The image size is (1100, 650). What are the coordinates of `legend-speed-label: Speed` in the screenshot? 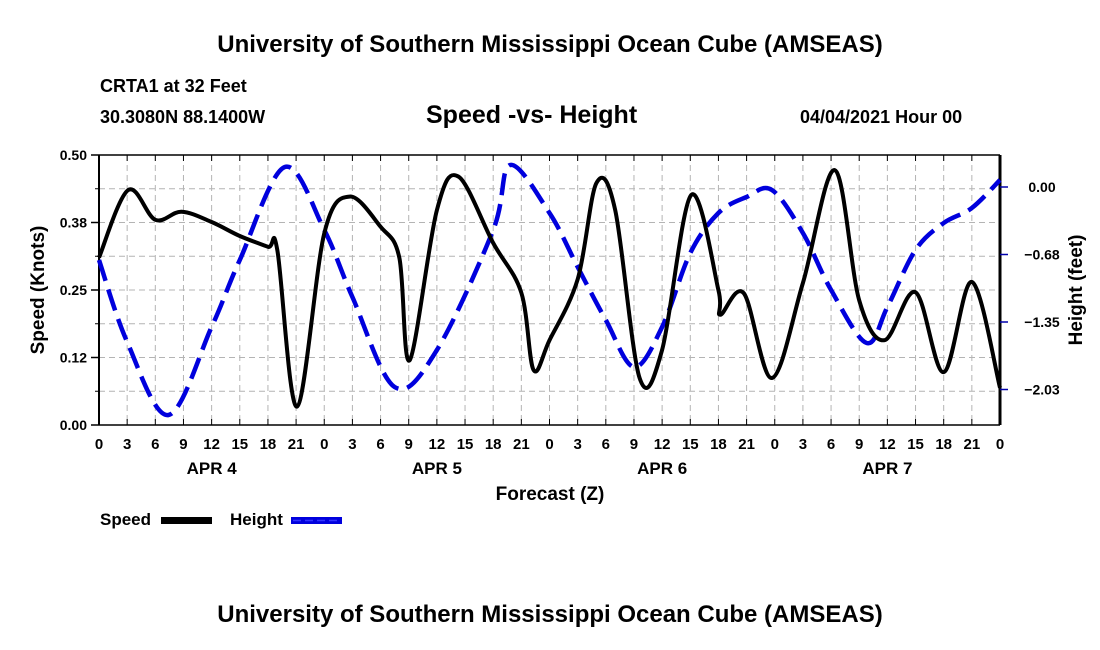 It's located at (125, 519).